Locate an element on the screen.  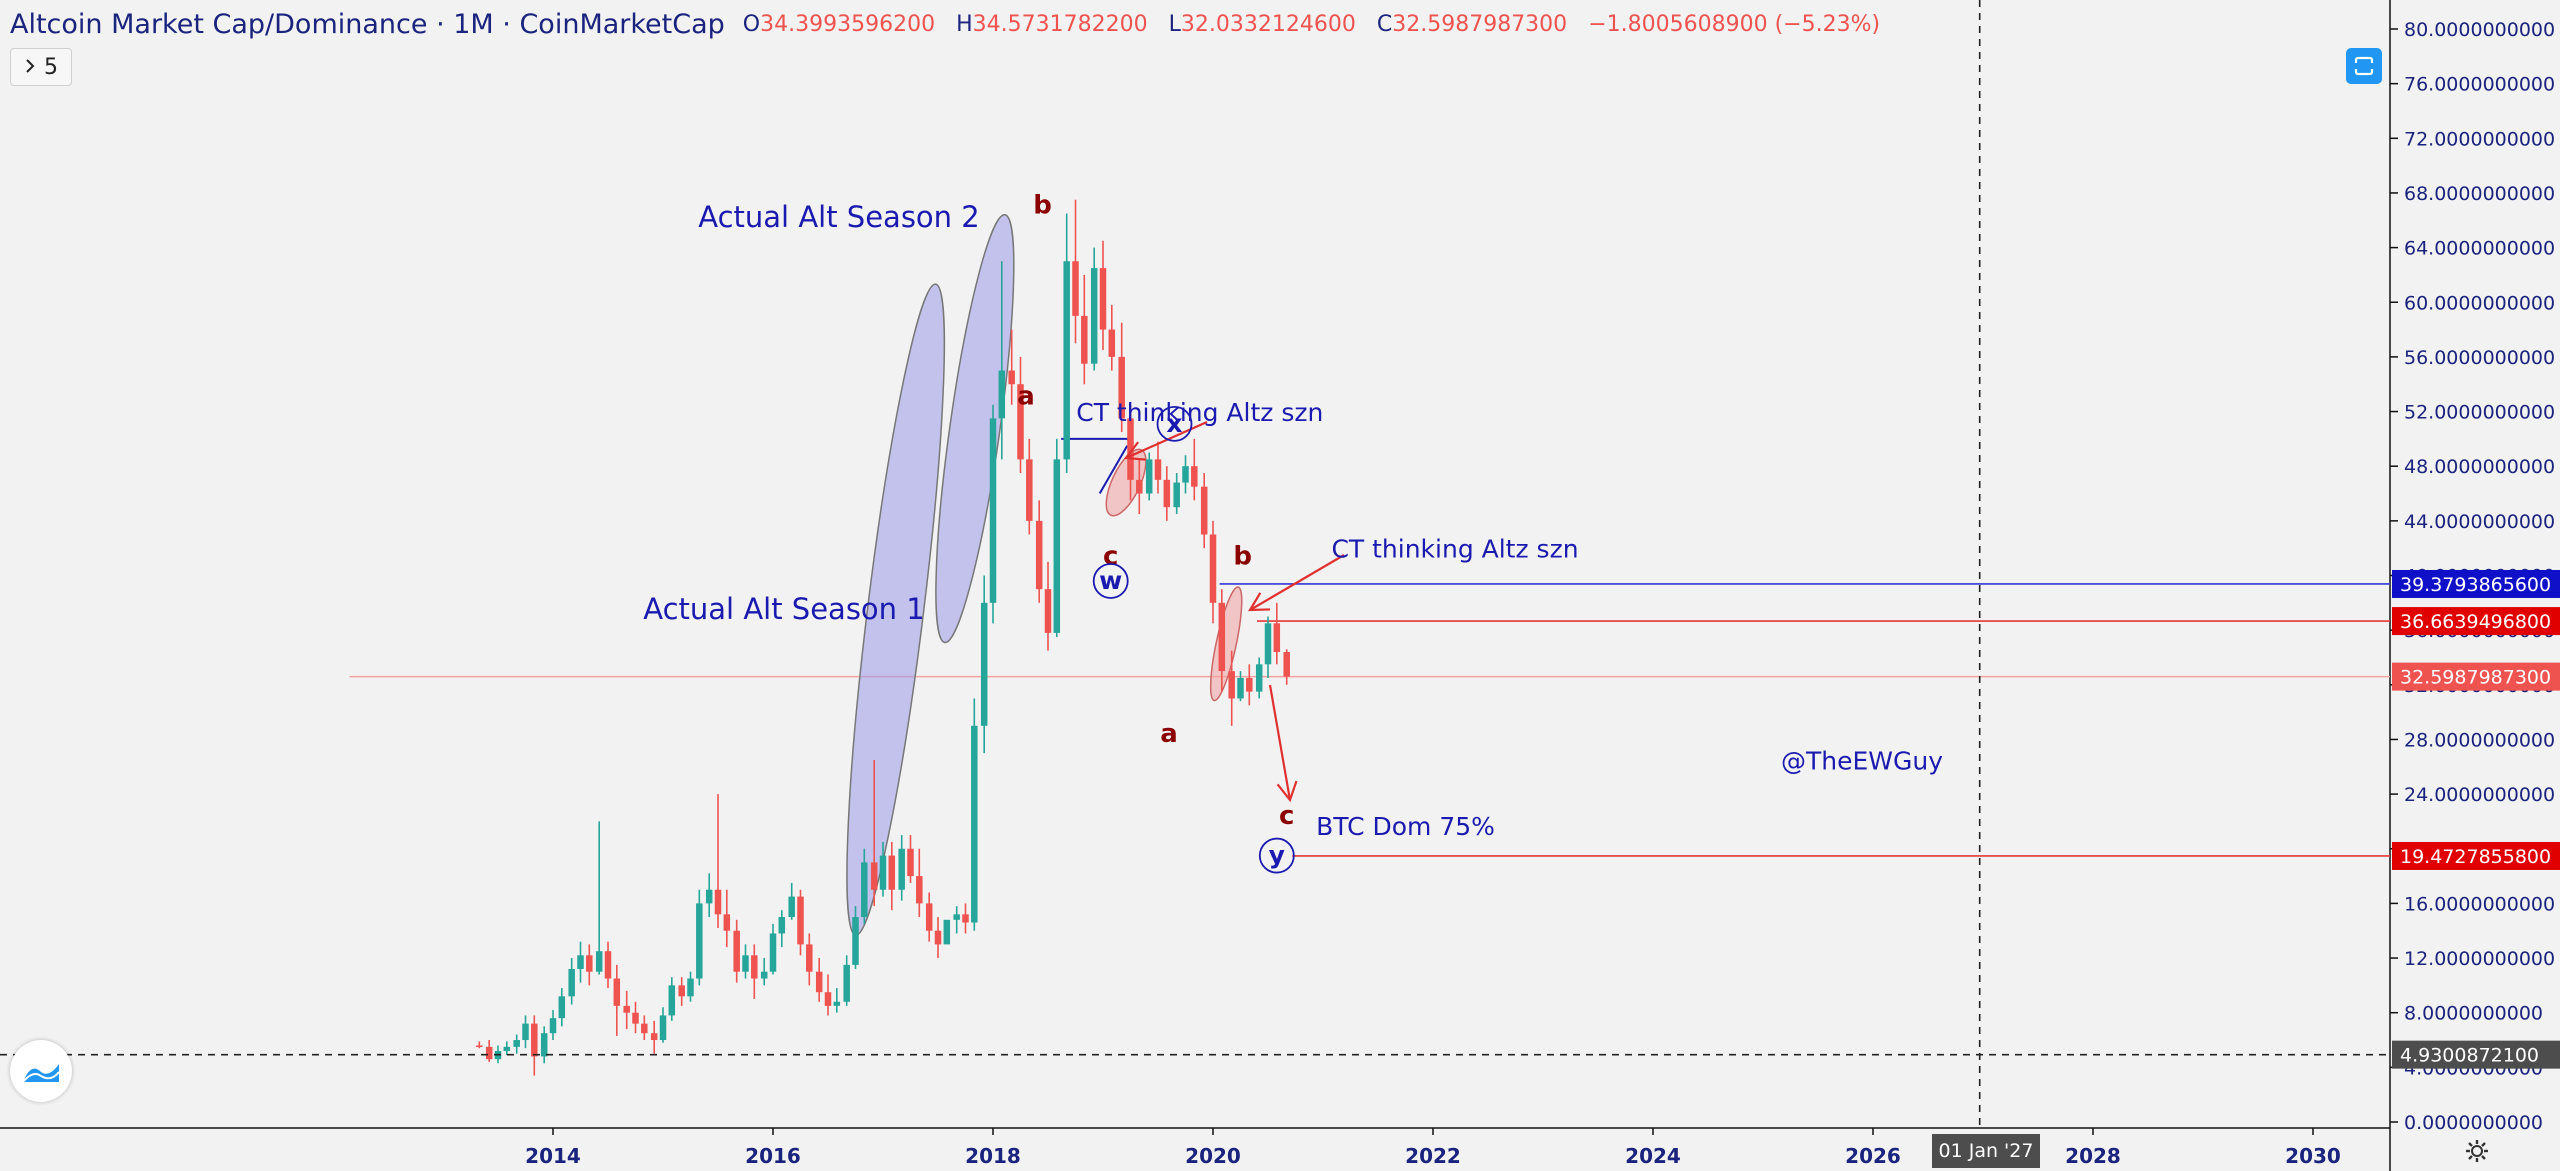
price-label-line-39-bg is located at coordinates (2476, 583).